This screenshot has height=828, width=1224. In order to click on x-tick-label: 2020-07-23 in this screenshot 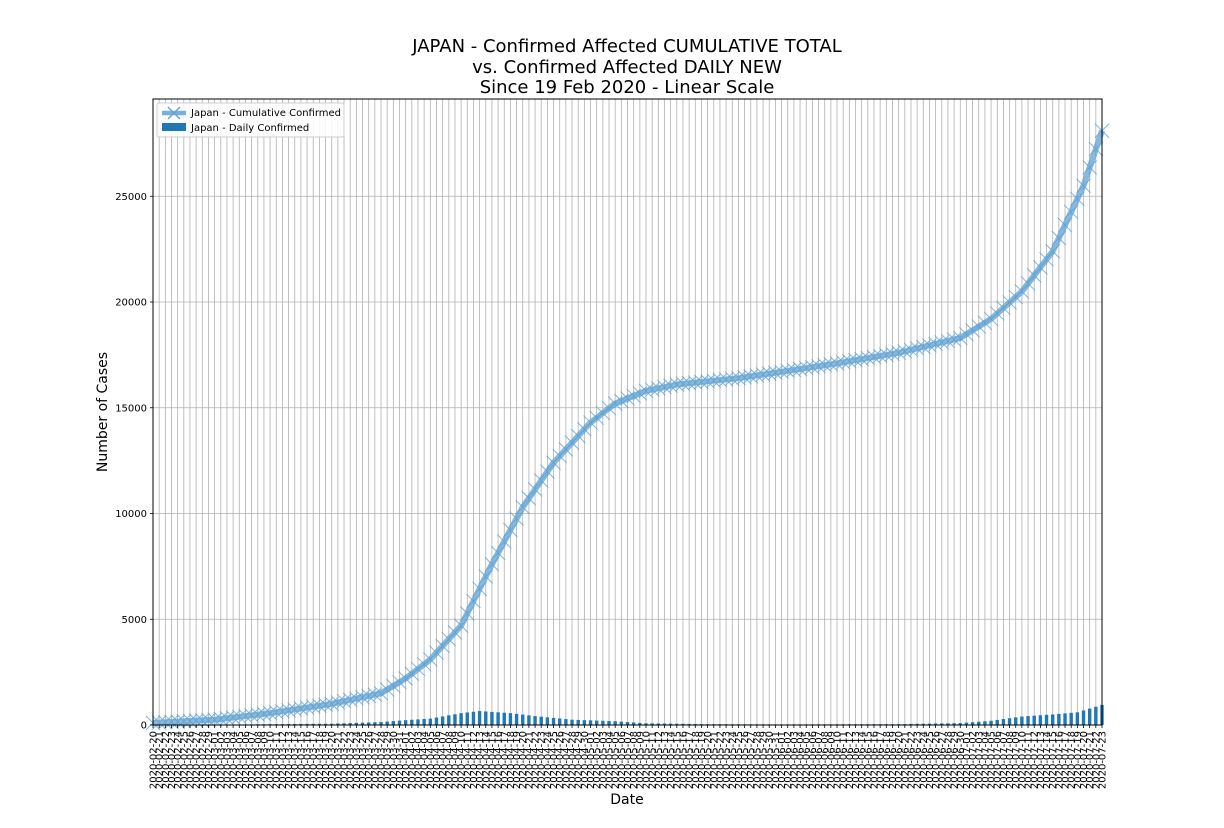, I will do `click(1103, 760)`.